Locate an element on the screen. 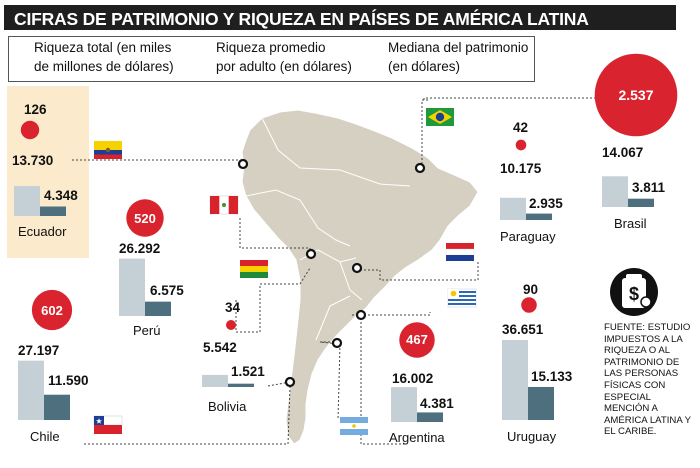 This screenshot has width=700, height=468. chile-median-bar is located at coordinates (57, 407).